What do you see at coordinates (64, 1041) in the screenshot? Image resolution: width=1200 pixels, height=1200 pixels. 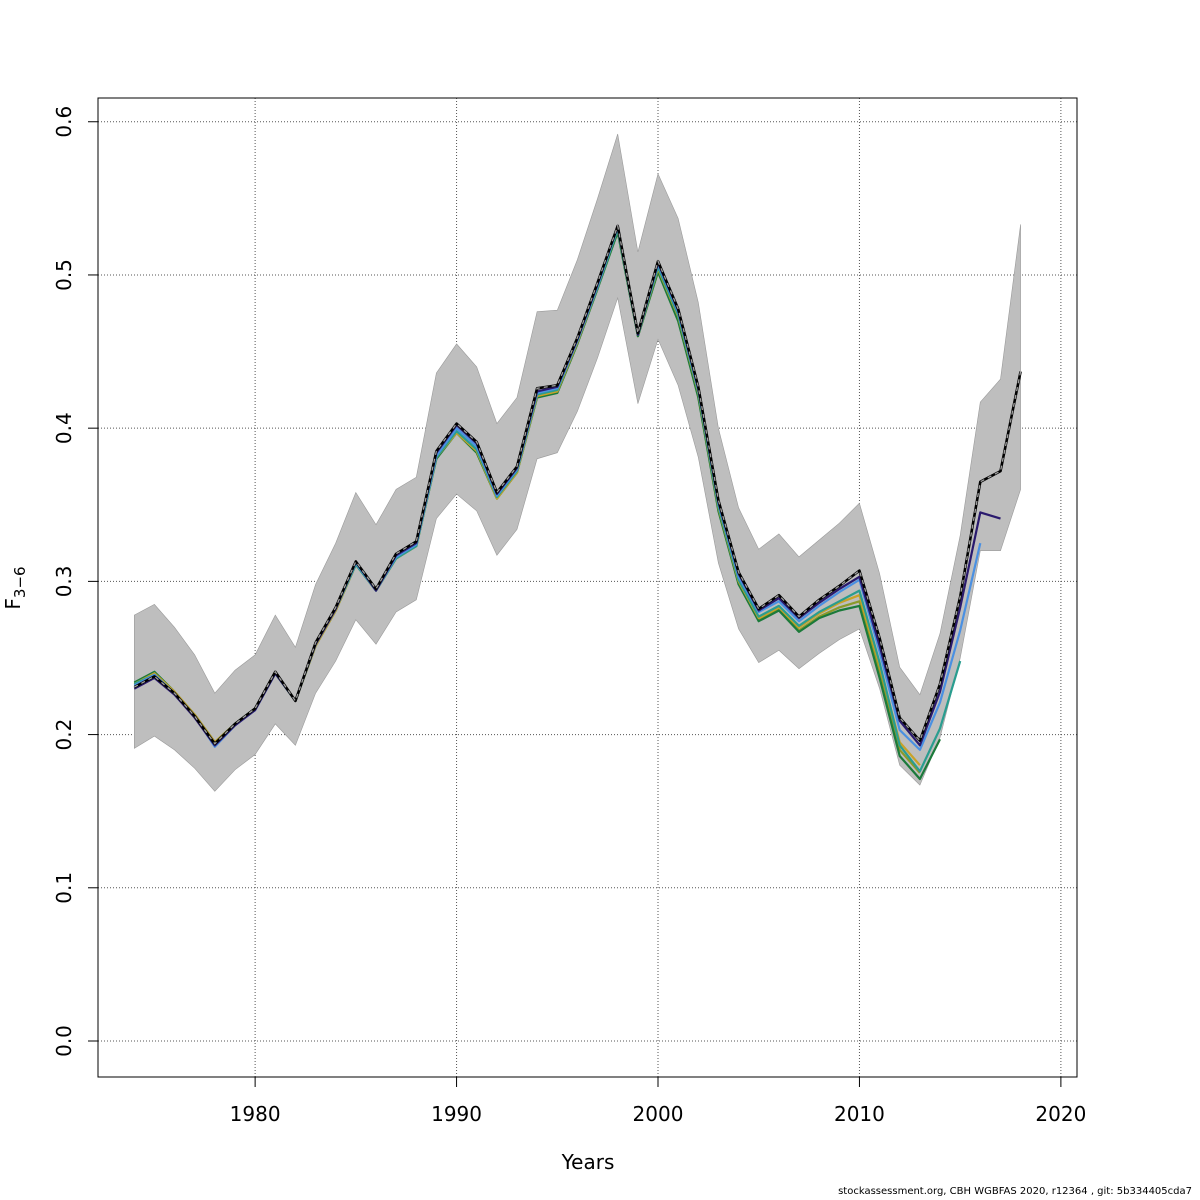 I see `y-tick-label-0.0: 0.0` at bounding box center [64, 1041].